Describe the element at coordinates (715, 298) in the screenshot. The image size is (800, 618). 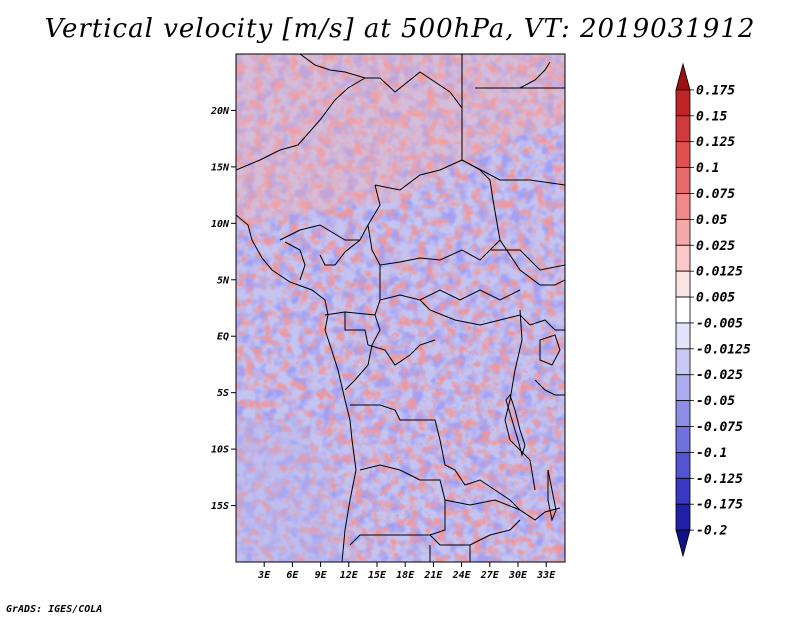
I see `colorbar-label: 0.005` at that location.